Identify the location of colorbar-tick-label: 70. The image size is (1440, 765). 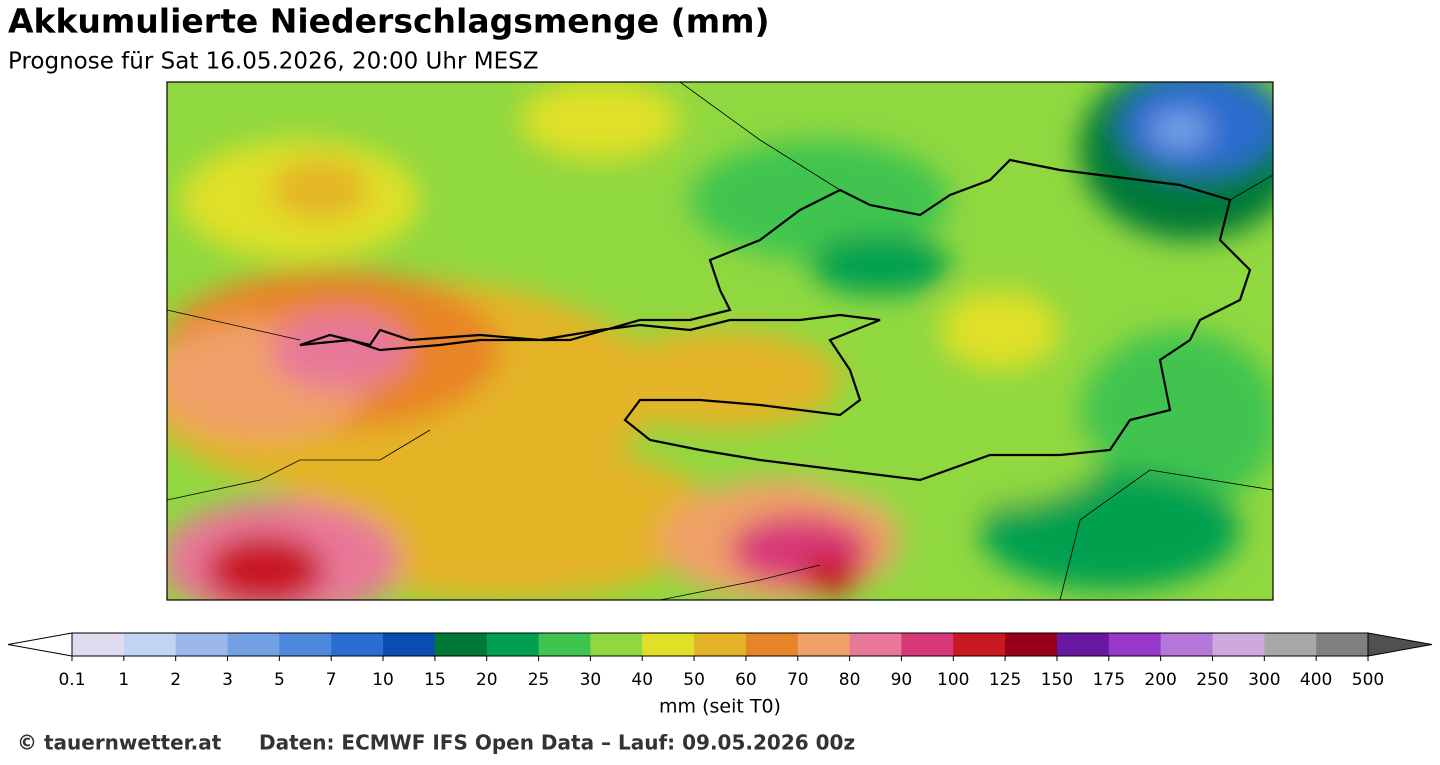
(798, 680).